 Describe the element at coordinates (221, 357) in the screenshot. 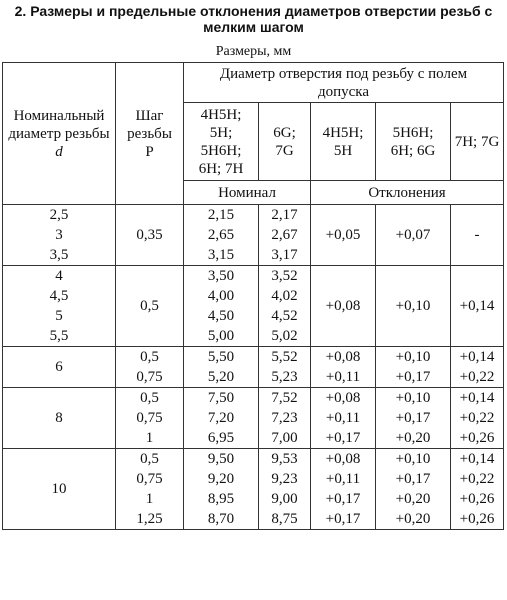

I see `cell-line: 5,50` at that location.